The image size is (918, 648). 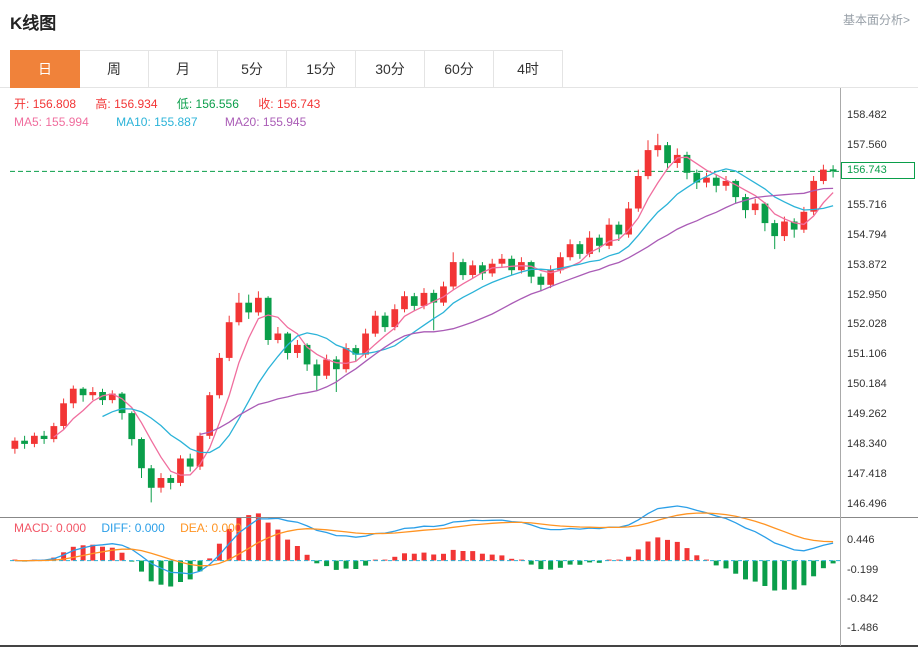 I want to click on dea-label: DEA:, so click(x=194, y=528).